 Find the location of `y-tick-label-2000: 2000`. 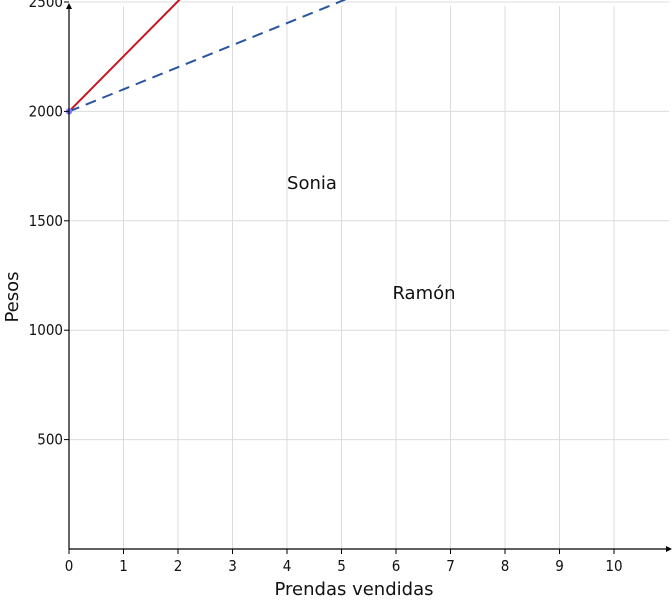

y-tick-label-2000: 2000 is located at coordinates (46, 111).